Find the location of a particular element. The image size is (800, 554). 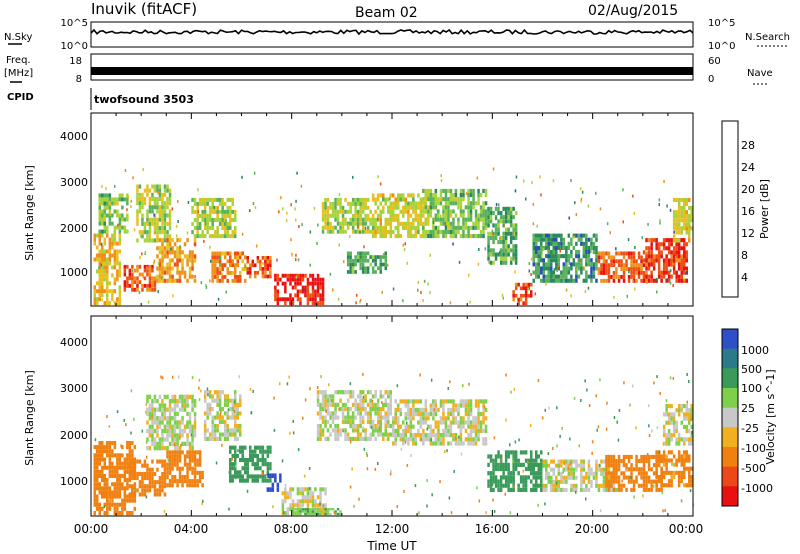

date-title: 02/Aug/2015 is located at coordinates (633, 11).